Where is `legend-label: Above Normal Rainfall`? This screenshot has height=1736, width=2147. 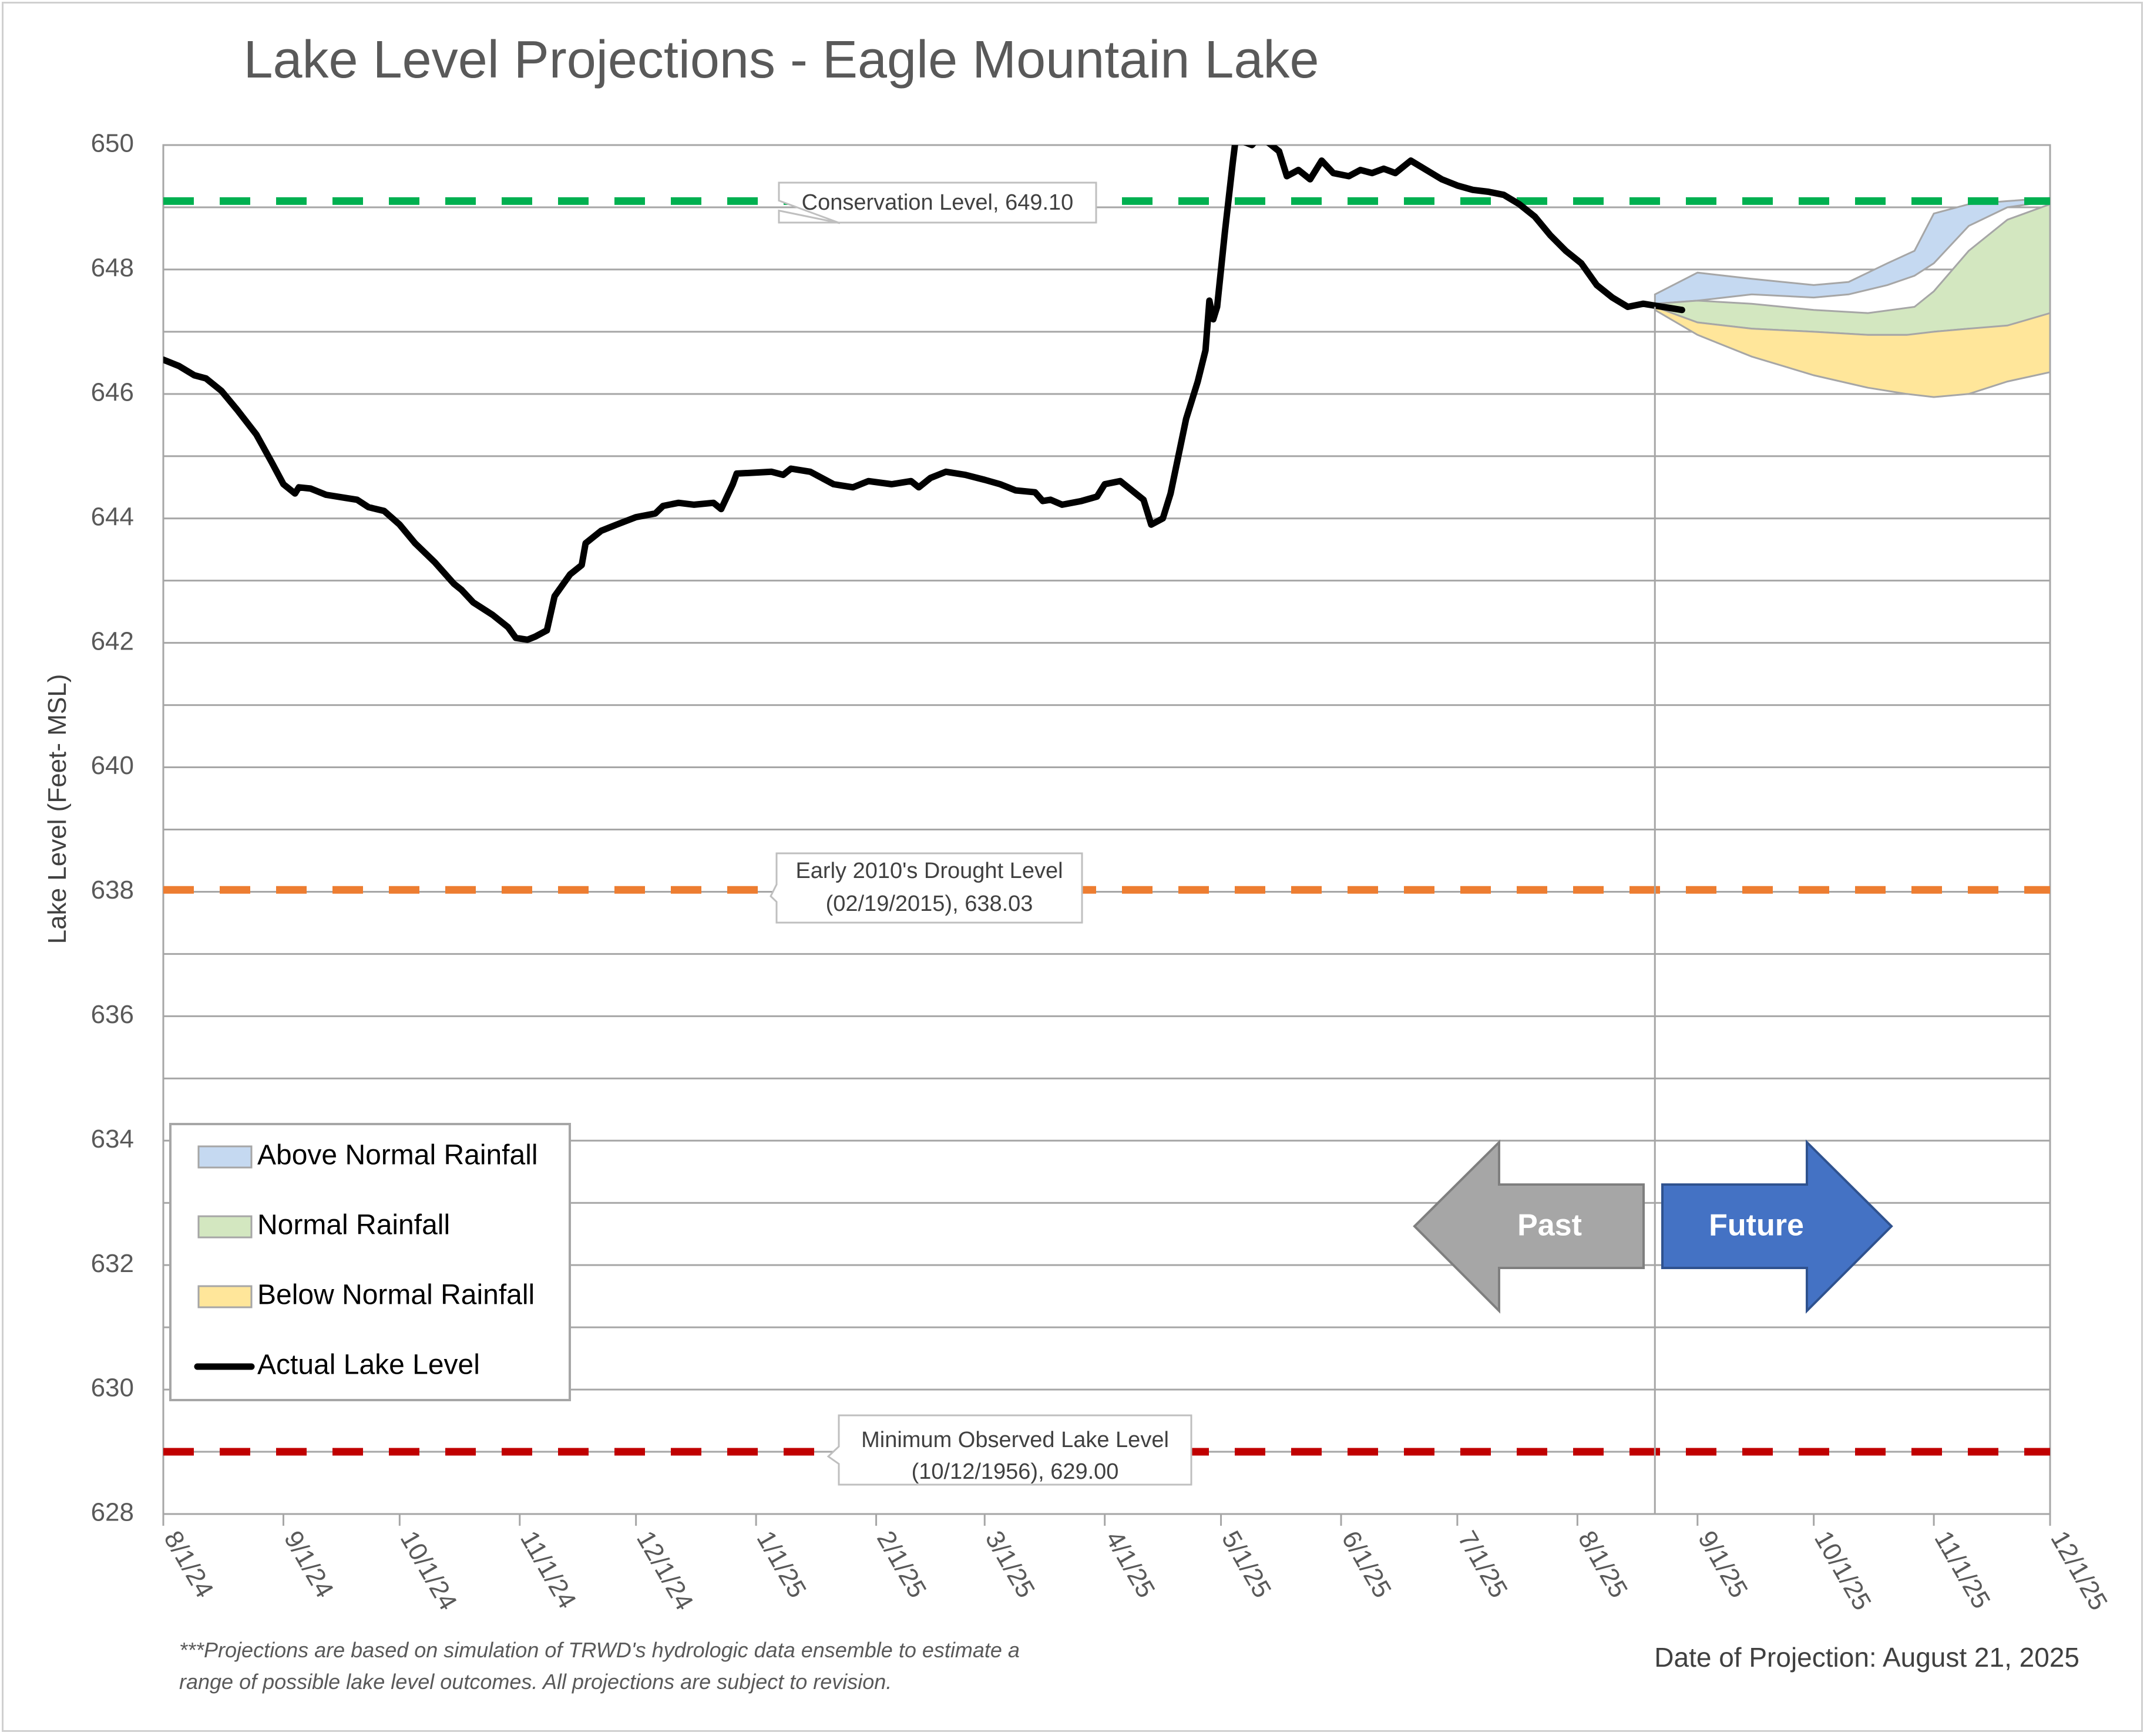
legend-label: Above Normal Rainfall is located at coordinates (397, 1155).